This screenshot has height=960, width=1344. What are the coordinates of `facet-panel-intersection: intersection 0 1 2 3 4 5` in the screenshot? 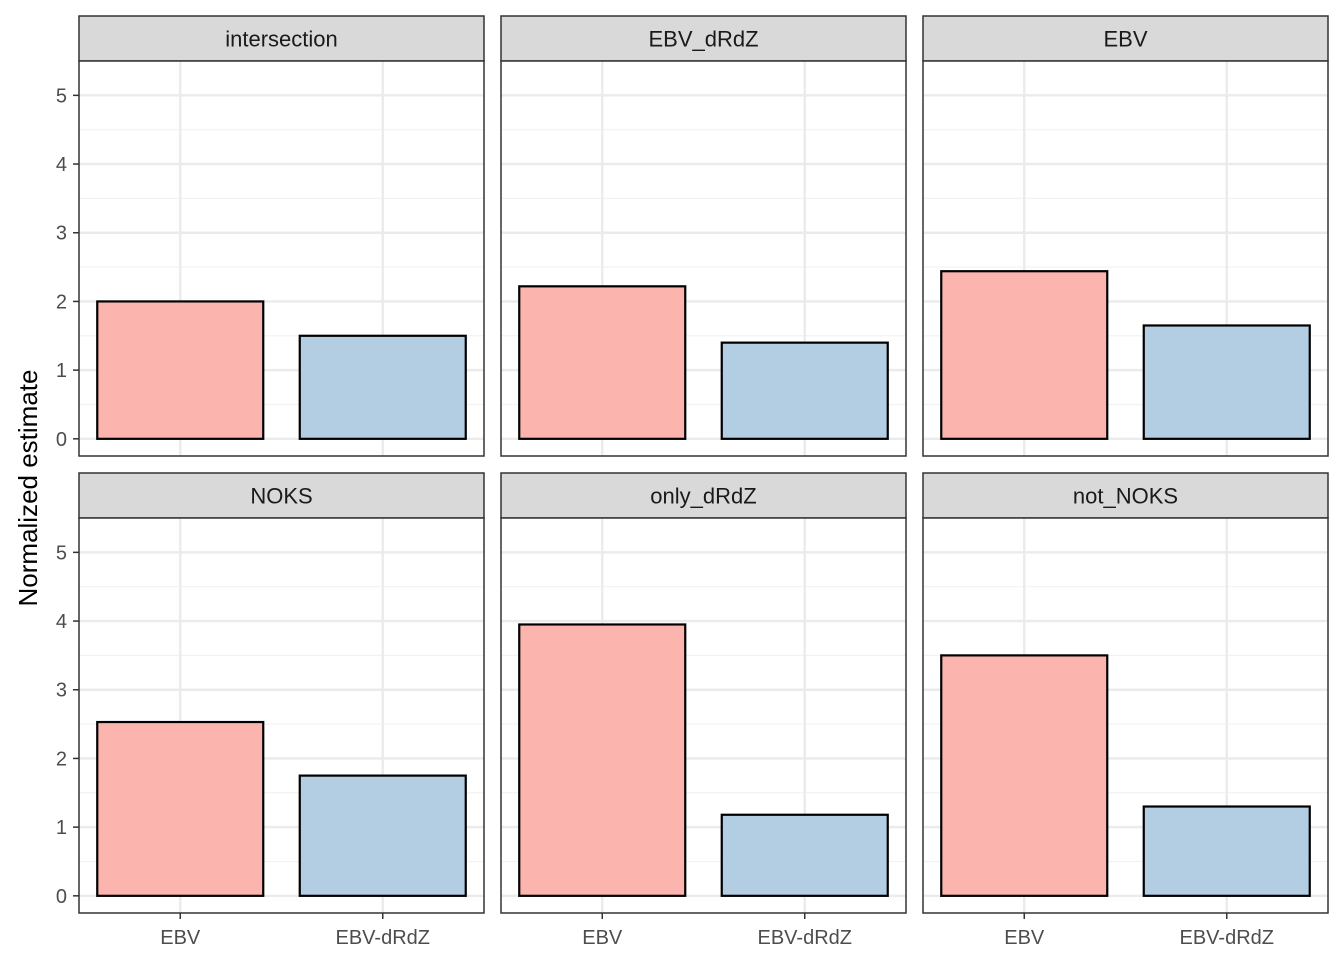 It's located at (270, 236).